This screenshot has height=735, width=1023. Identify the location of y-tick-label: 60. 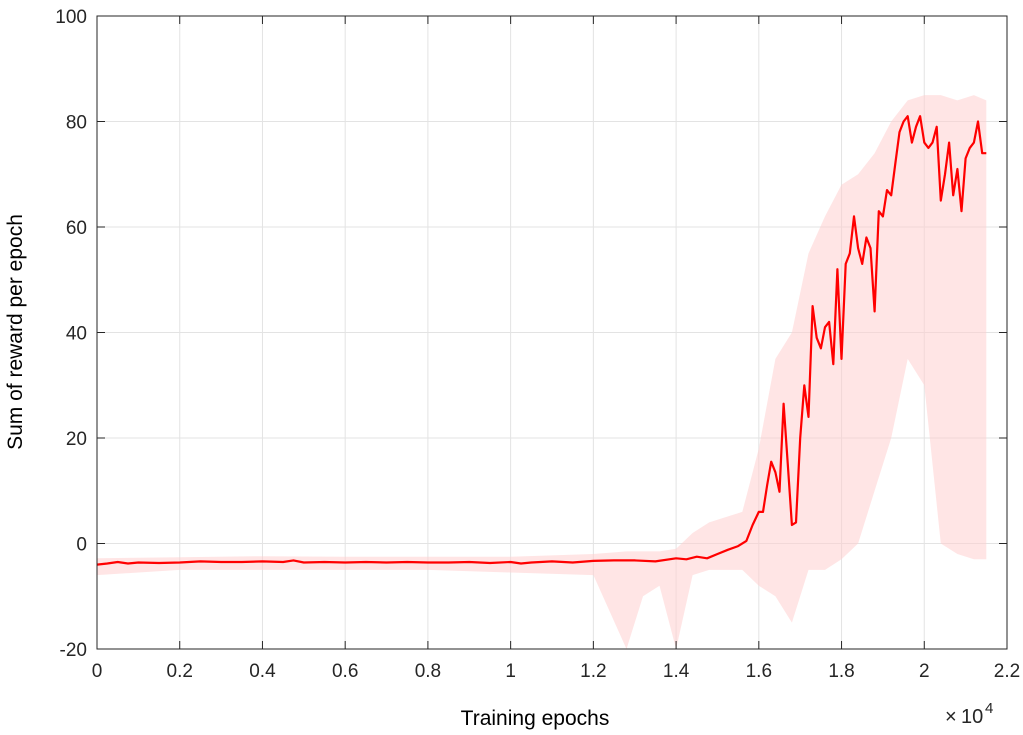
(76, 228).